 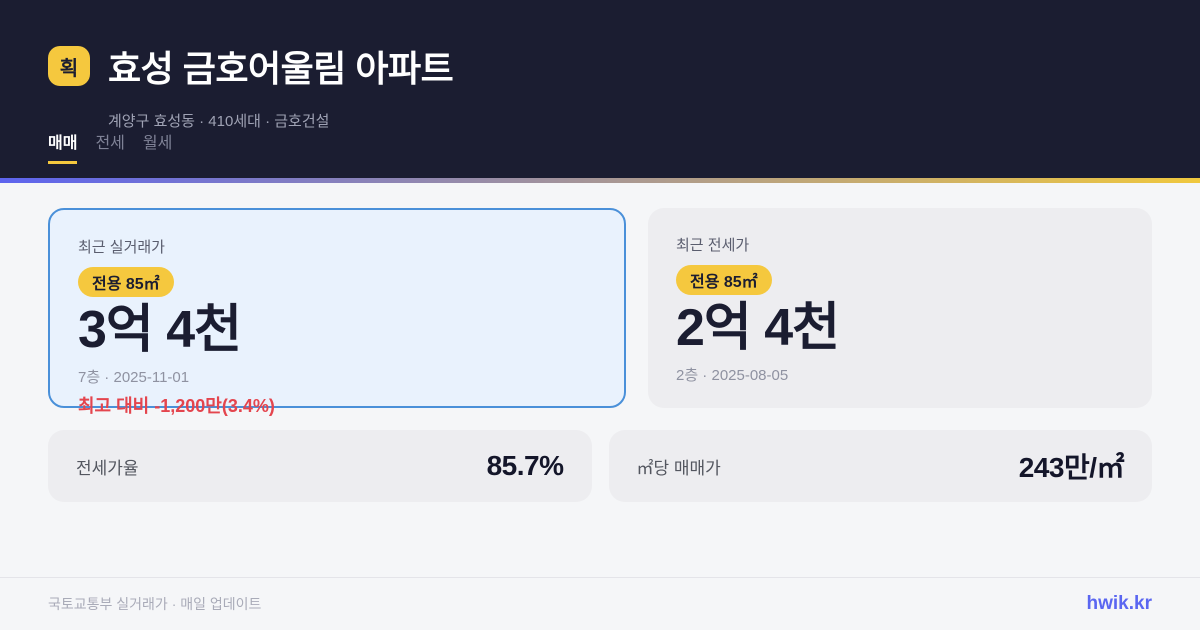 I want to click on price-per-sqm-value: 243만/㎡, so click(x=1071, y=467).